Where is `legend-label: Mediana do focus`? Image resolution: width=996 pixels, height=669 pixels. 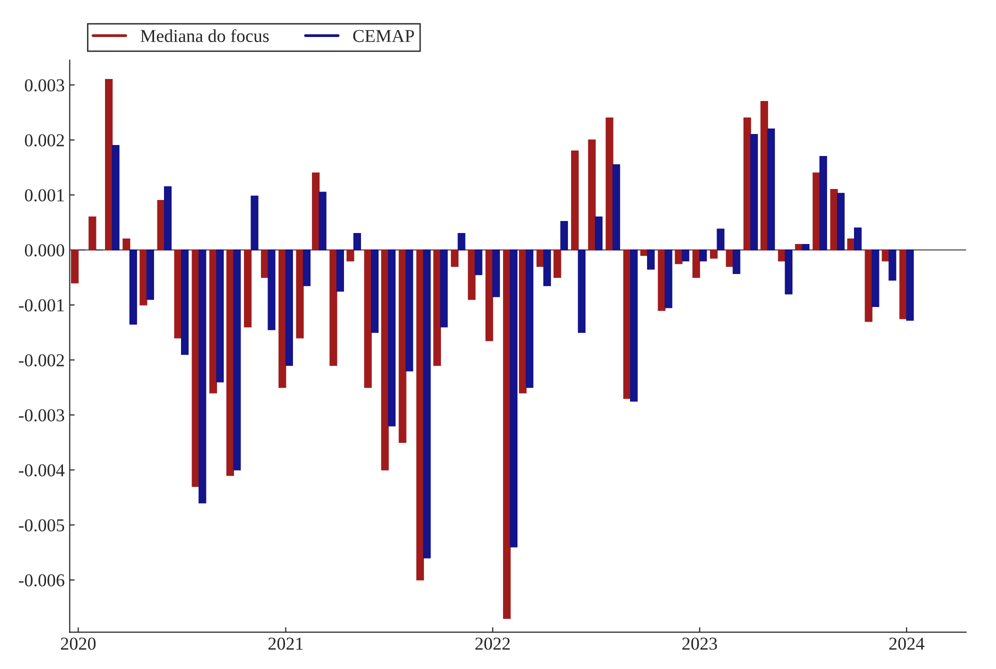 legend-label: Mediana do focus is located at coordinates (204, 35).